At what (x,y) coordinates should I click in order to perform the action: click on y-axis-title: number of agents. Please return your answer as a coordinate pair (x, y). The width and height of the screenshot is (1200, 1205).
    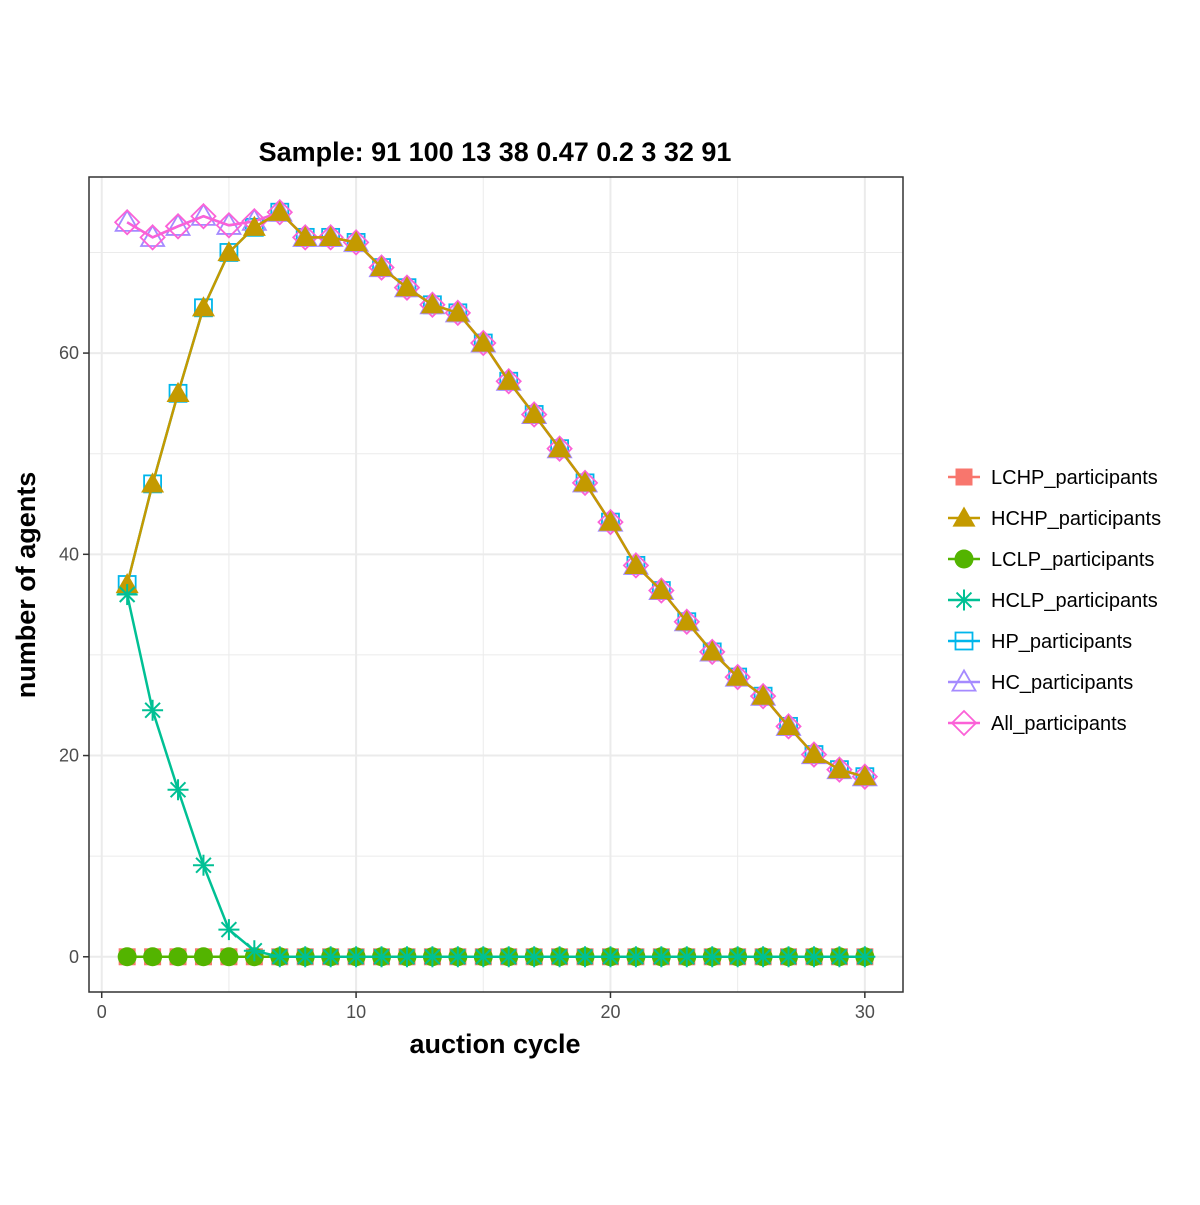
    Looking at the image, I should click on (26, 585).